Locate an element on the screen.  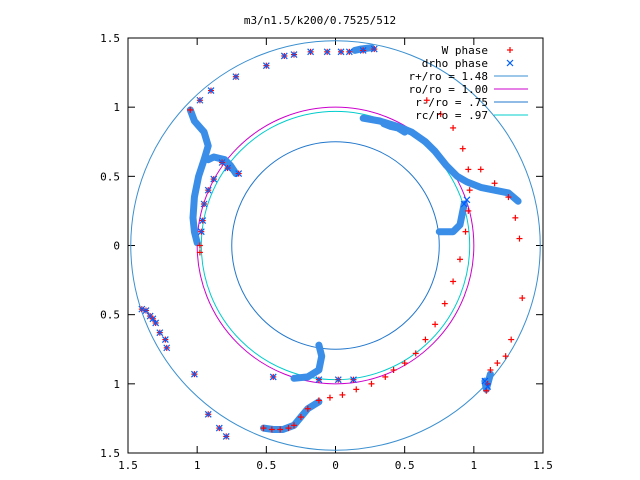
legend-label: ro/ro = 1.00 is located at coordinates (448, 89).